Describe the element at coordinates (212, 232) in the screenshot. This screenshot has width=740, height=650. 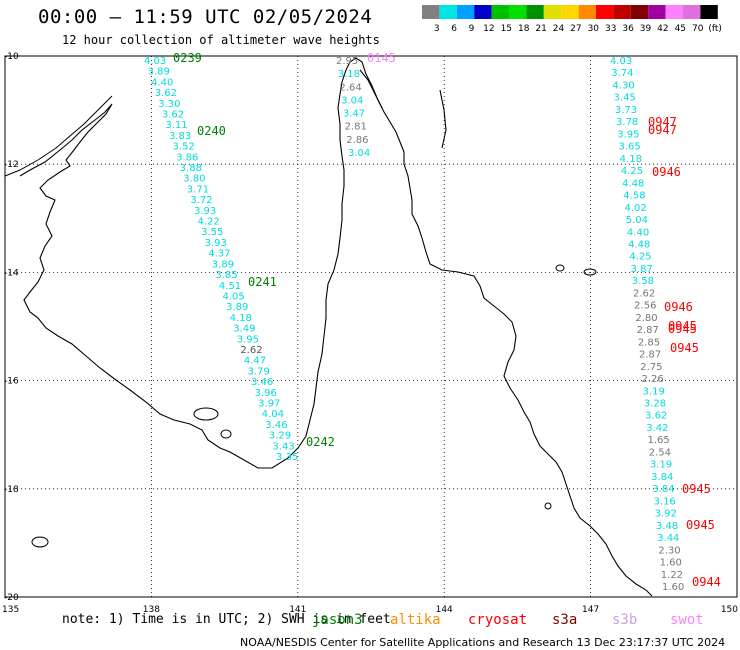
I see `wave-height-label: 3.55` at that location.